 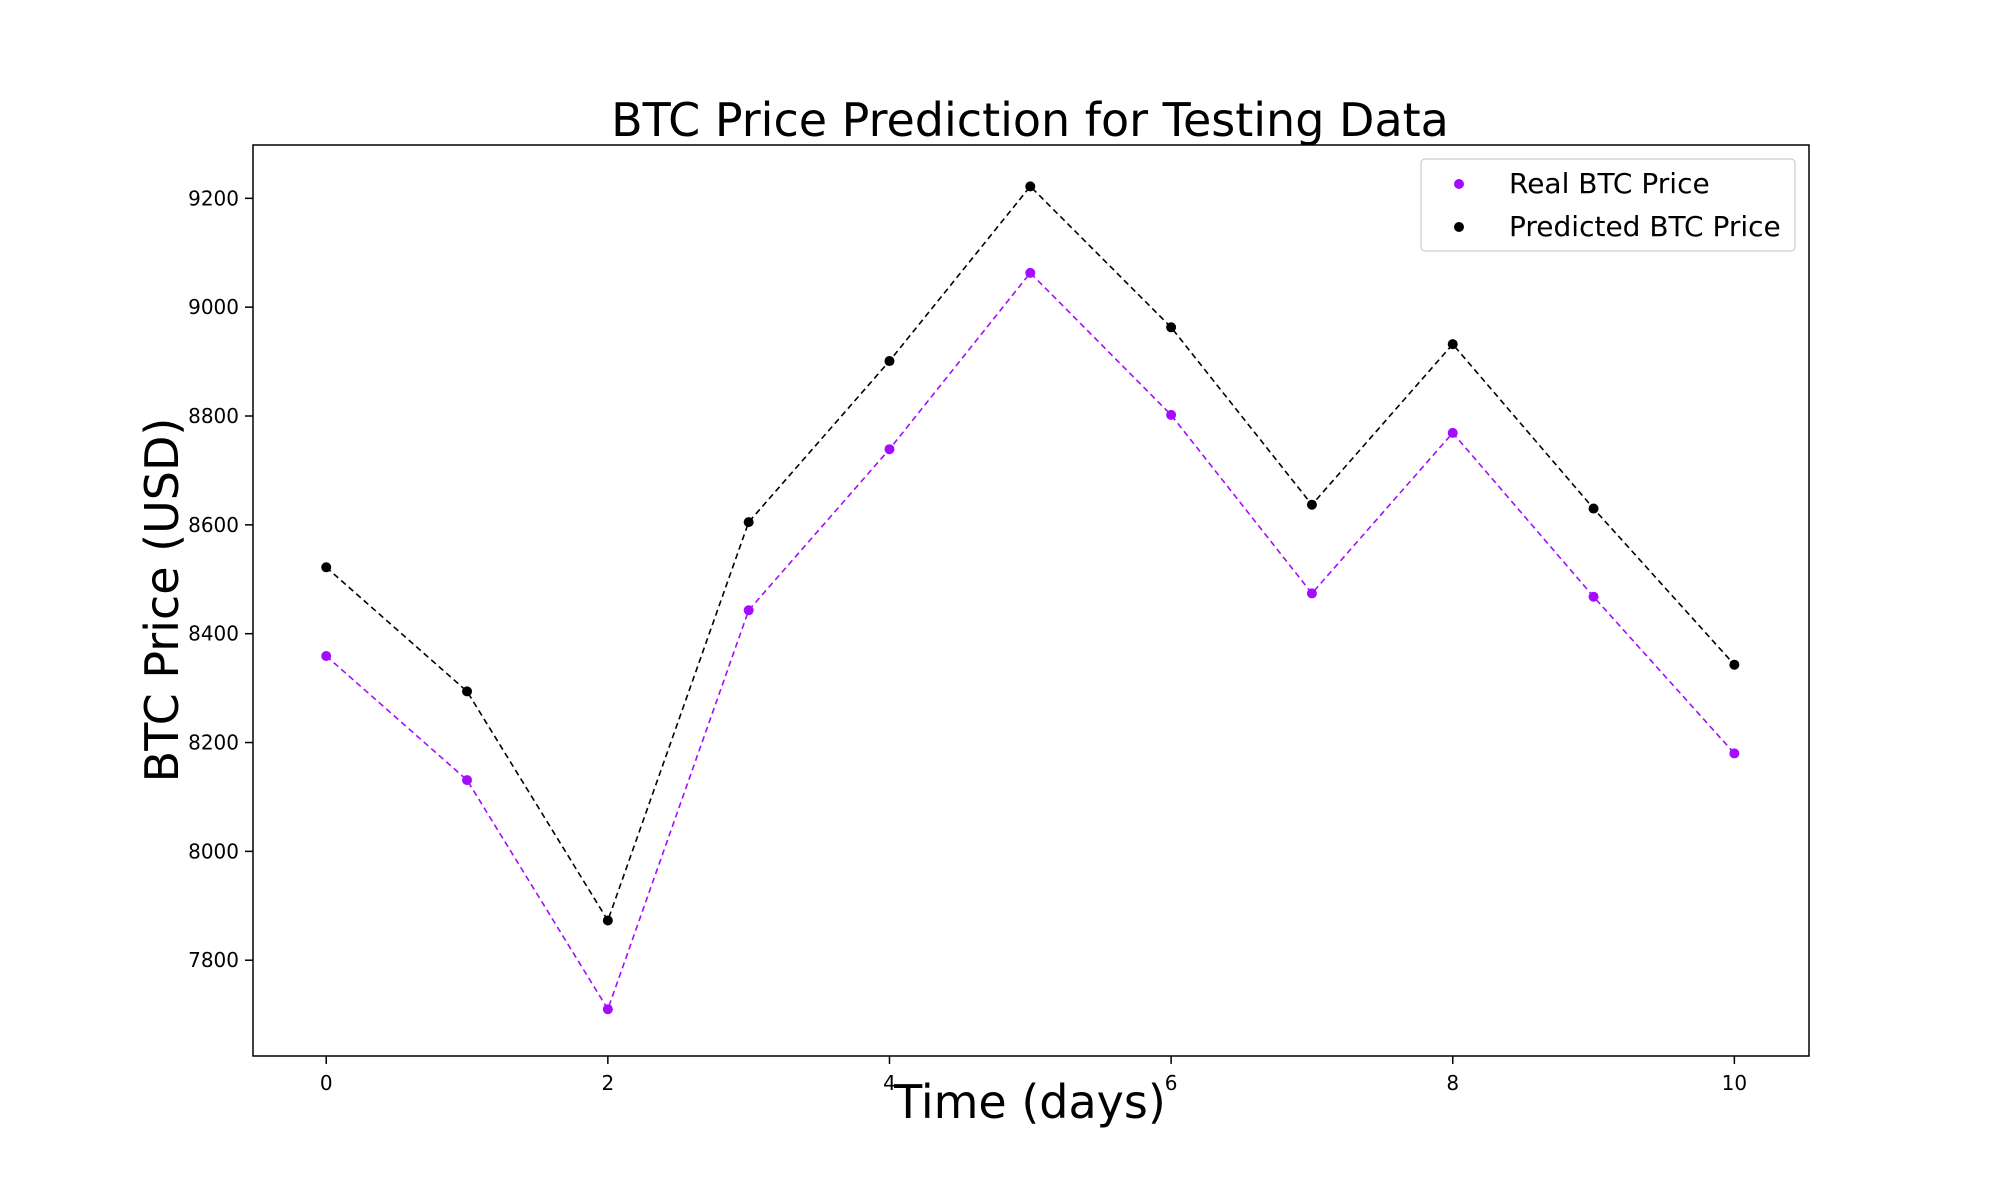 I want to click on y-tick-label: 8000, so click(x=213, y=851).